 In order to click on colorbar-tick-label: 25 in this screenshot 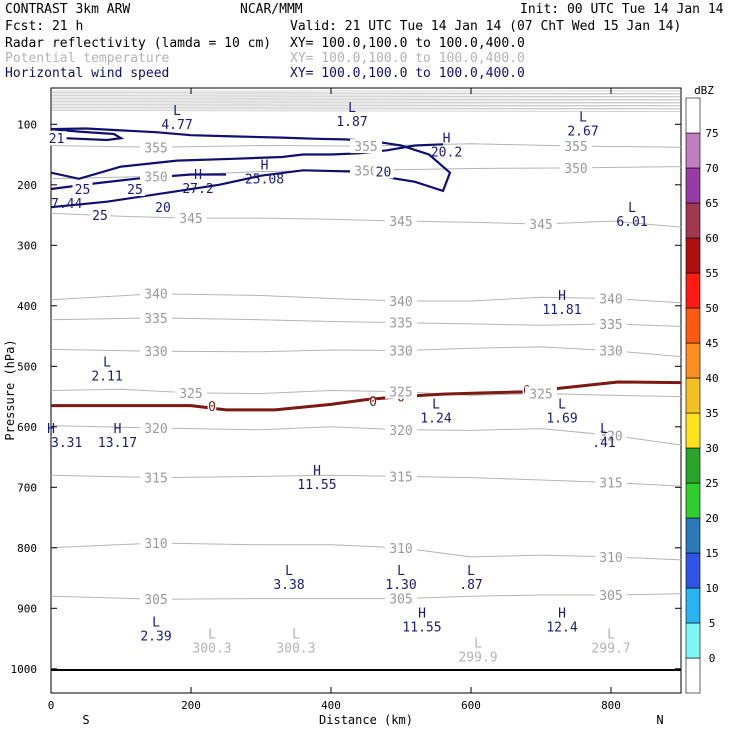, I will do `click(711, 483)`.